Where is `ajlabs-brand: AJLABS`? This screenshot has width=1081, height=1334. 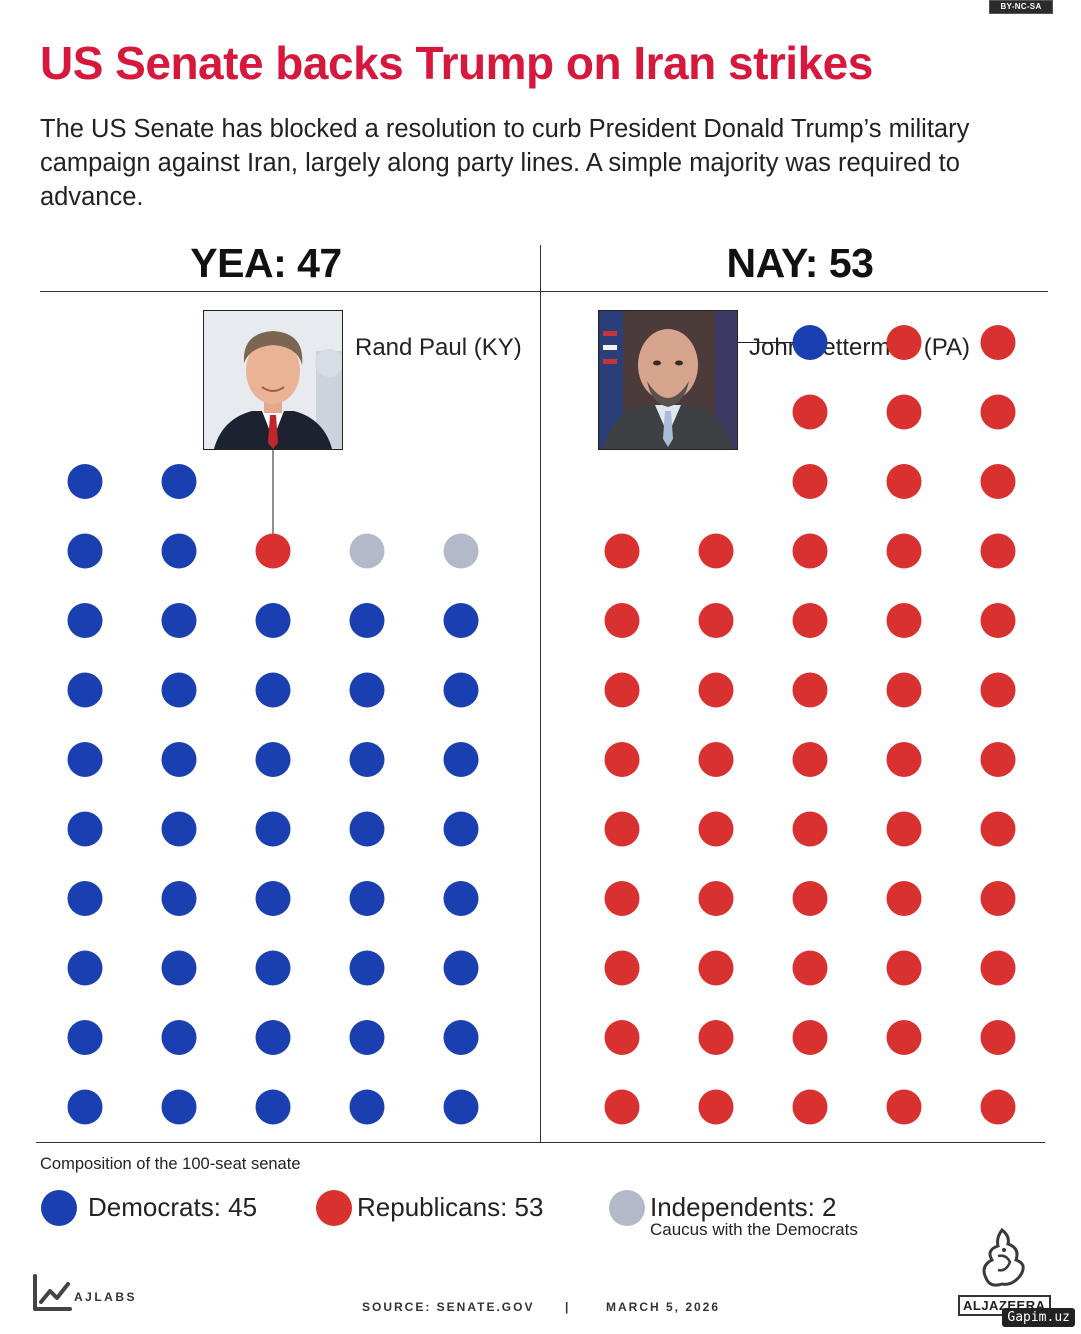 ajlabs-brand: AJLABS is located at coordinates (106, 1297).